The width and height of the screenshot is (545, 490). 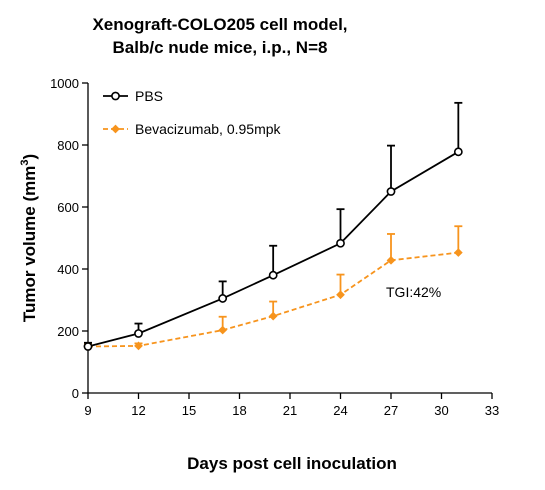 I want to click on chart-title-line-2: Balb/c nude mice, i.p., N=8, so click(x=220, y=47).